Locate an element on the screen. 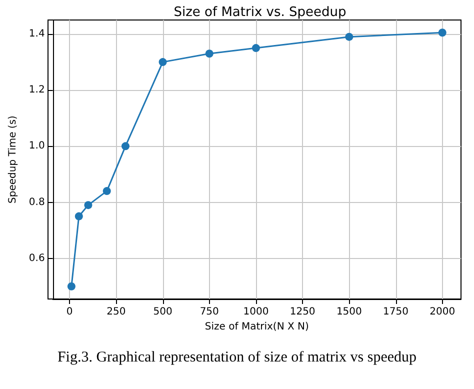  x-tick-label: 1500 is located at coordinates (349, 312).